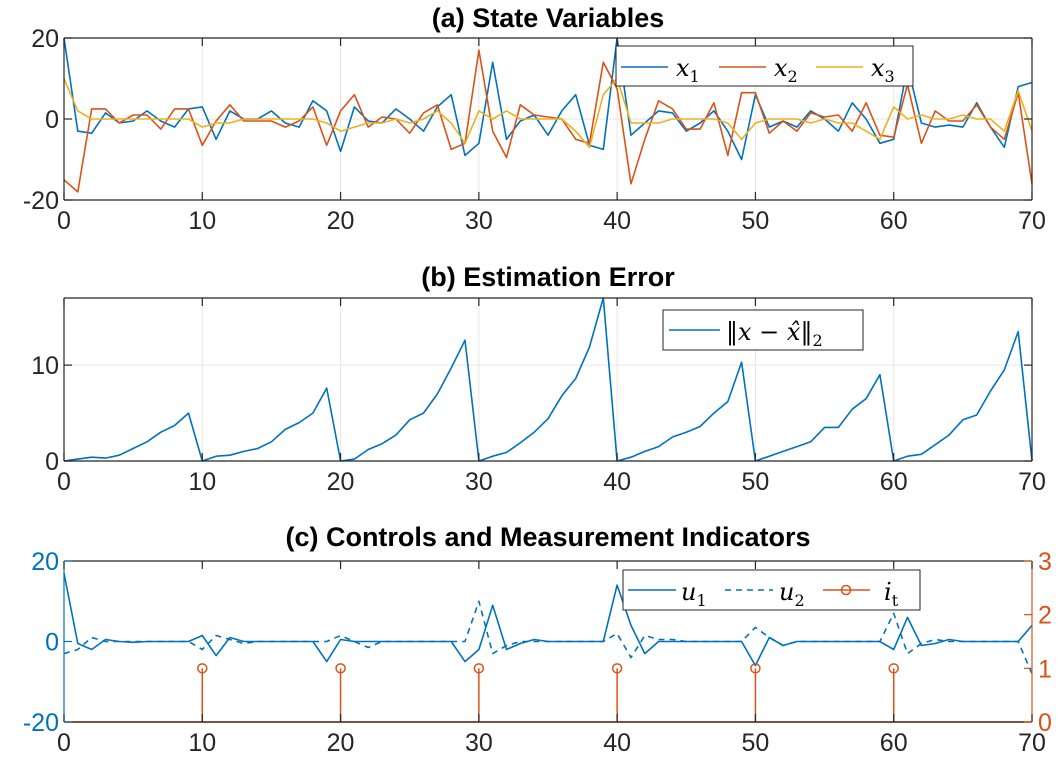 The image size is (1063, 775). What do you see at coordinates (1045, 562) in the screenshot?
I see `y2-tick-label: 3` at bounding box center [1045, 562].